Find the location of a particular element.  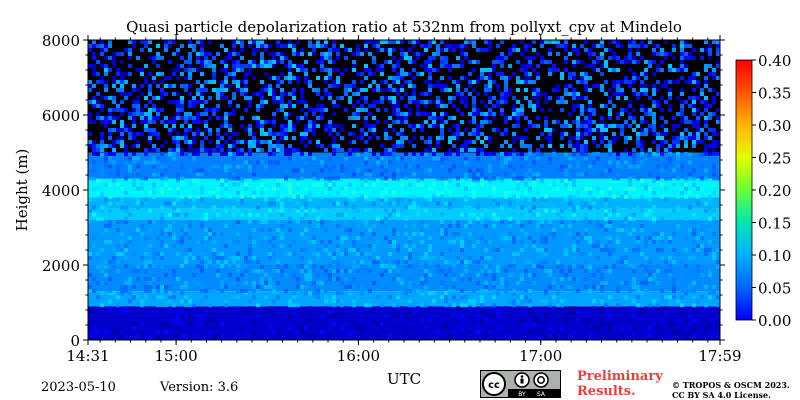

preliminary-line-1: Preliminary is located at coordinates (620, 376).